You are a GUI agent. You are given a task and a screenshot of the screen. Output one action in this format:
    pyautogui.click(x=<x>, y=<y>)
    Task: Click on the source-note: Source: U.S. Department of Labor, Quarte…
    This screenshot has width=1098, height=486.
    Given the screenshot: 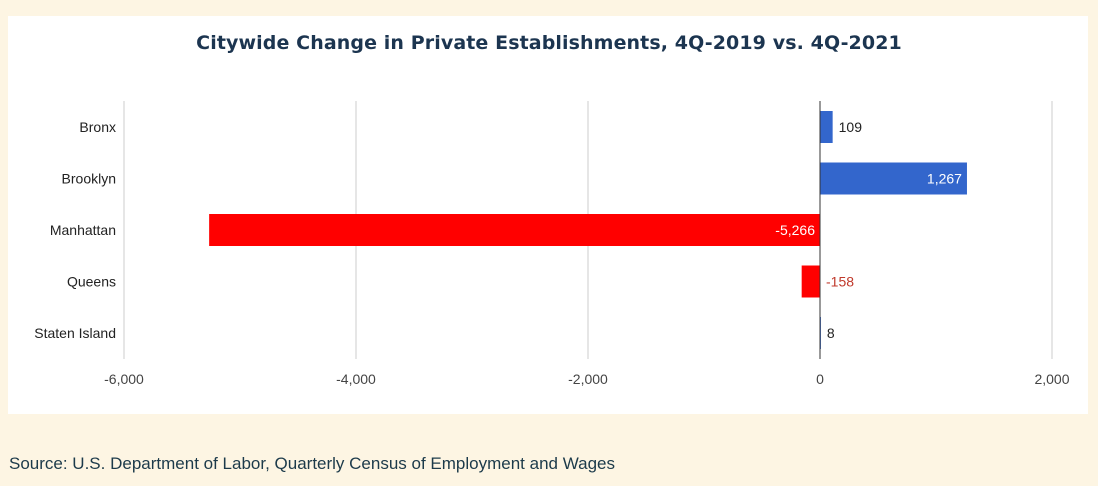 What is the action you would take?
    pyautogui.click(x=312, y=463)
    